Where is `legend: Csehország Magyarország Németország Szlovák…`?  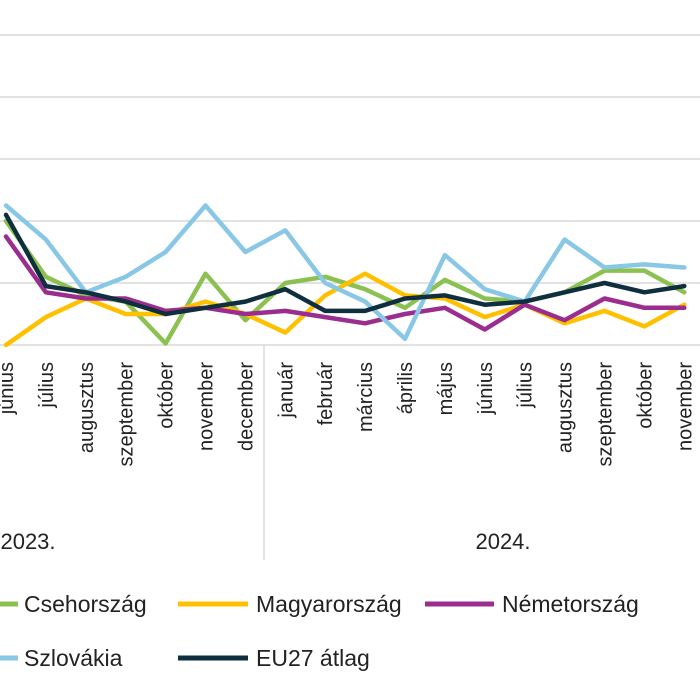 legend: Csehország Magyarország Németország Szlovák… is located at coordinates (319, 631).